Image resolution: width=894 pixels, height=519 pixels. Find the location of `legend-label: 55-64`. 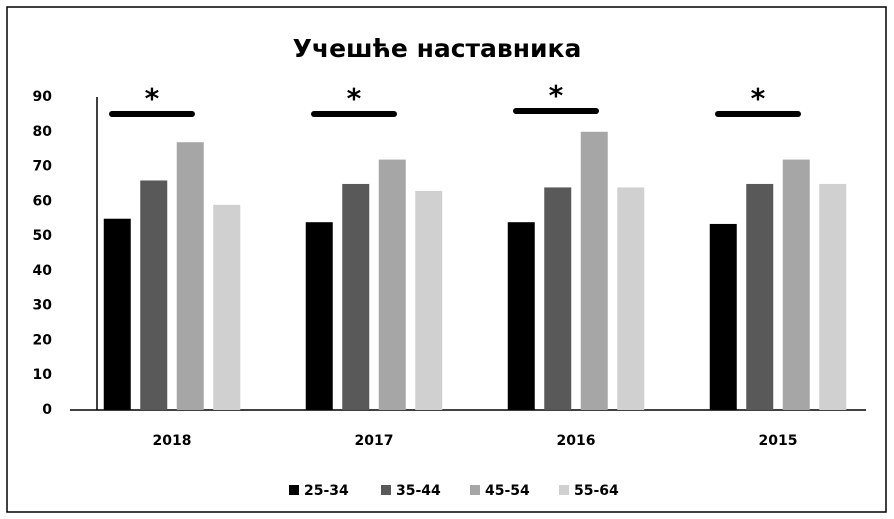

legend-label: 55-64 is located at coordinates (596, 491).